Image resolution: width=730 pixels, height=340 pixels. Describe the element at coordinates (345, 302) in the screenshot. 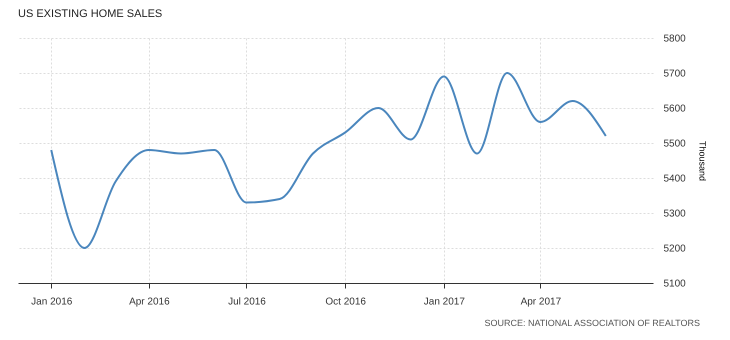

I see `x-tick-label: Oct 2016` at that location.